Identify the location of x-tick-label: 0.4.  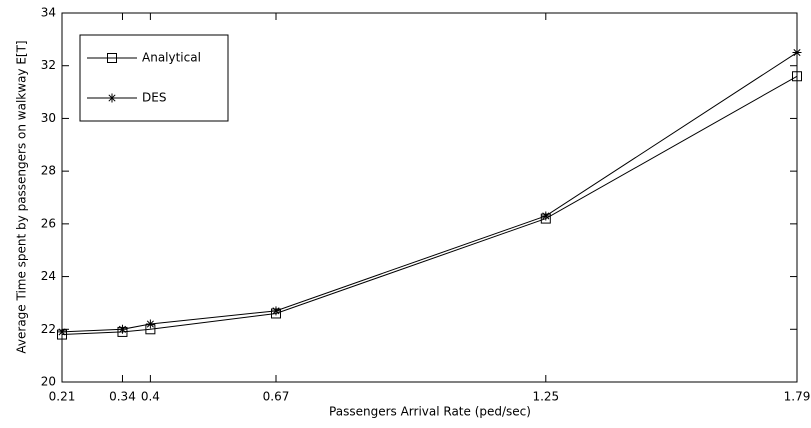
(150, 397).